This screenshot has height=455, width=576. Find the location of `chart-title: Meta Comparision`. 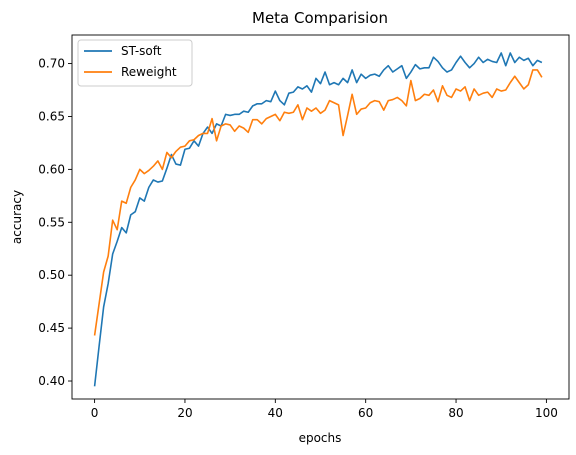

chart-title: Meta Comparision is located at coordinates (320, 18).